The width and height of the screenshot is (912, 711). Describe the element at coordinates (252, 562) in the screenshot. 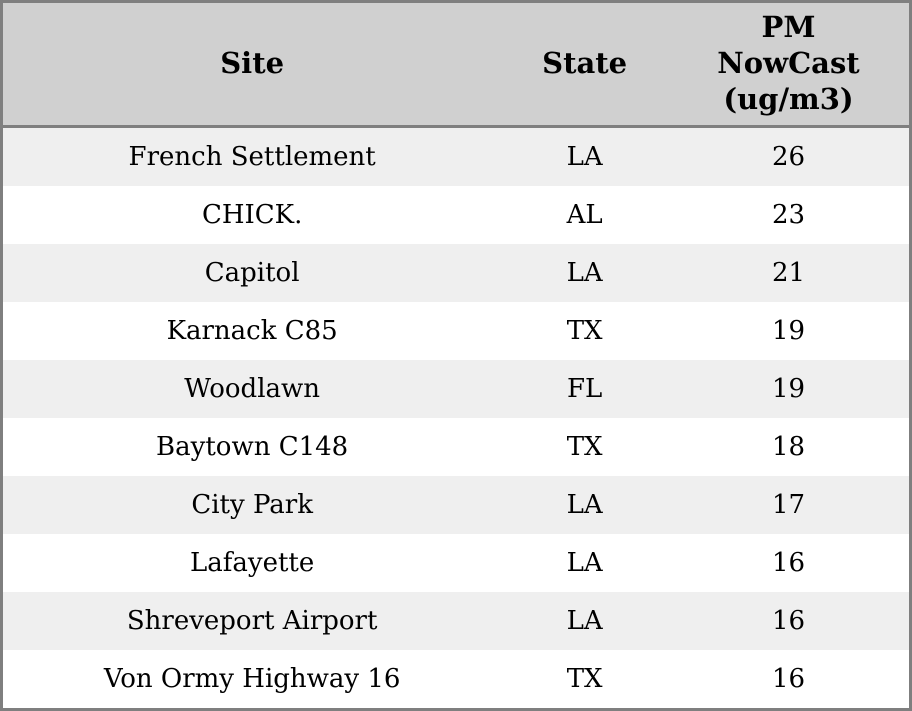

I see `site-cell: Lafayette` at that location.